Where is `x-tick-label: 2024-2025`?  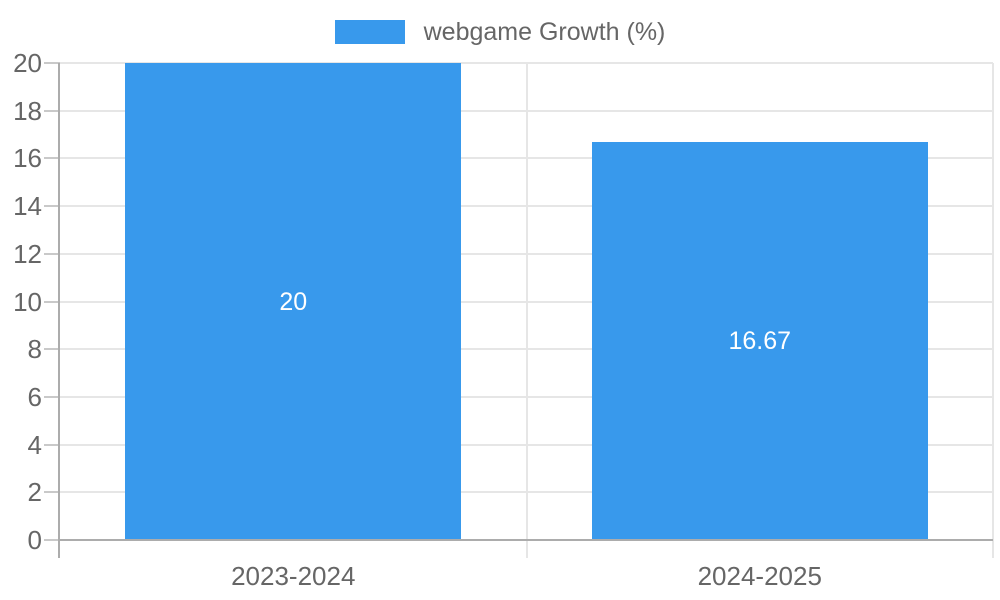
x-tick-label: 2024-2025 is located at coordinates (759, 576).